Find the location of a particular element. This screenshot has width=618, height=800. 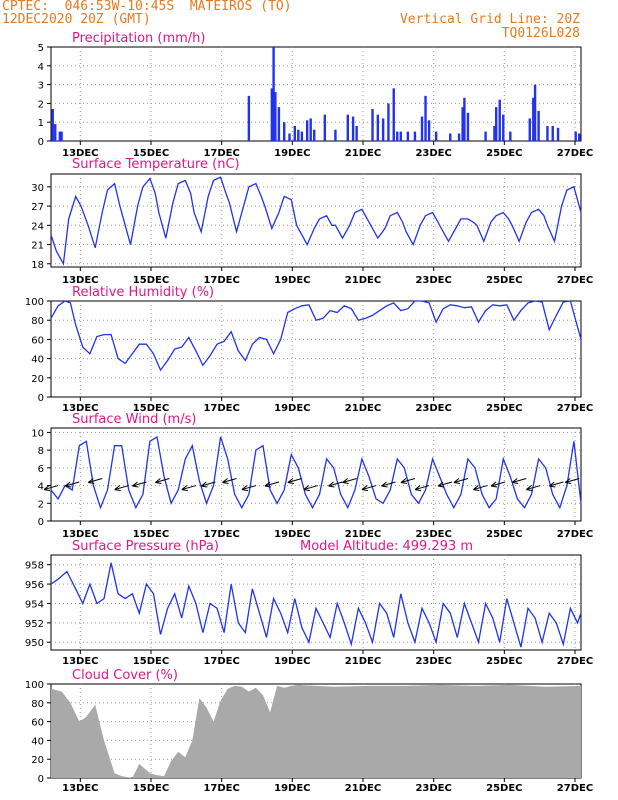

y-tick-label: 4 is located at coordinates (41, 487).